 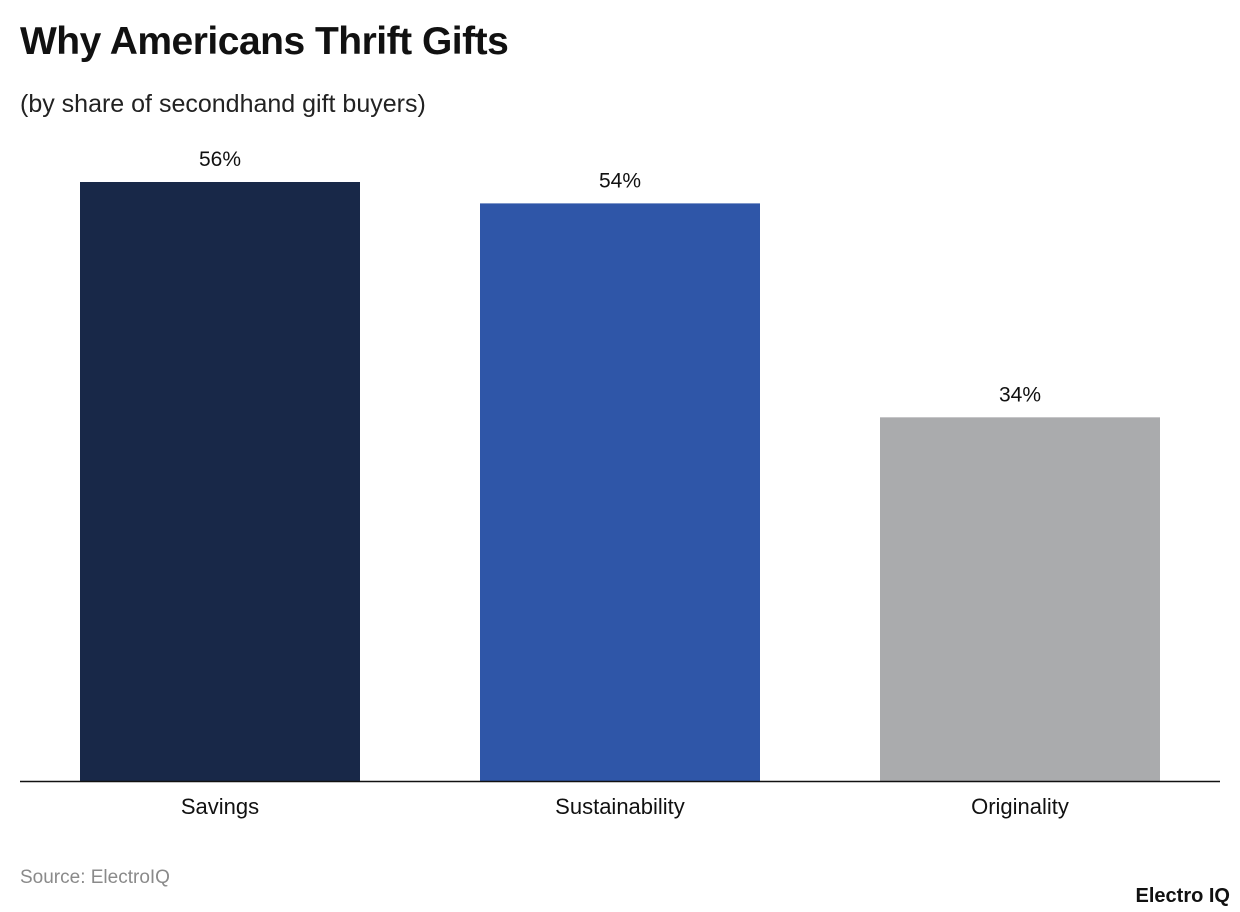 What do you see at coordinates (620, 806) in the screenshot?
I see `x-tick-label: Sustainability` at bounding box center [620, 806].